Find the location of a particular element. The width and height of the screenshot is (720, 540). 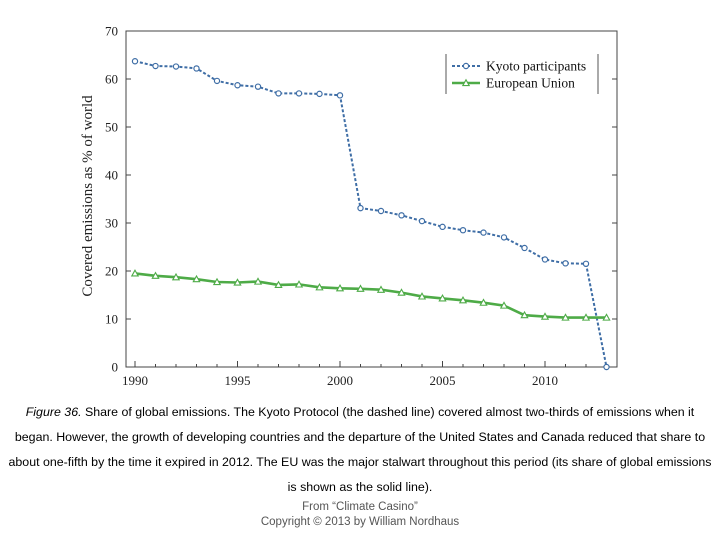

chart-legend: Kyoto participants European Union is located at coordinates (522, 74).